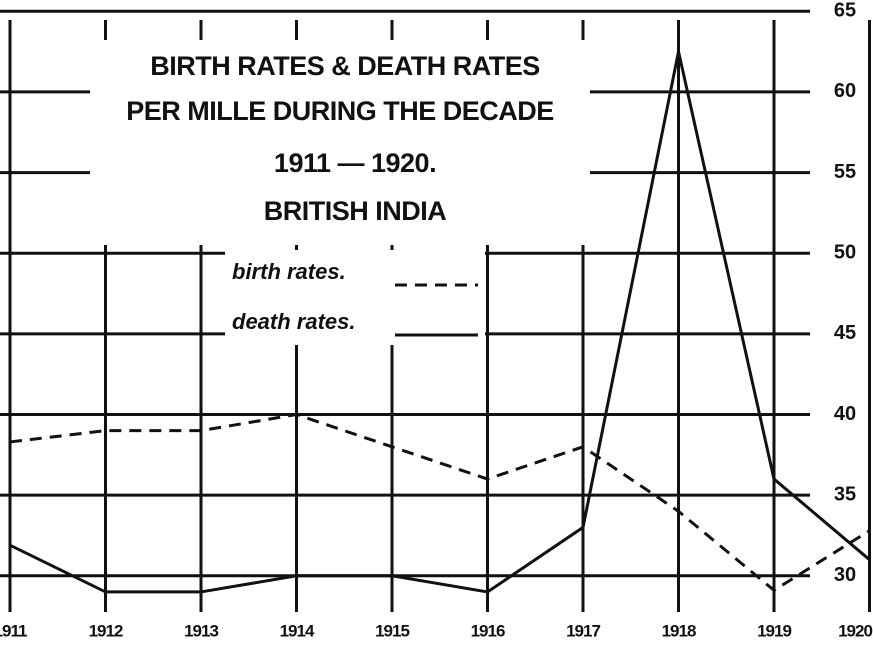 The width and height of the screenshot is (873, 654). What do you see at coordinates (845, 414) in the screenshot?
I see `y-tick-label: 40` at bounding box center [845, 414].